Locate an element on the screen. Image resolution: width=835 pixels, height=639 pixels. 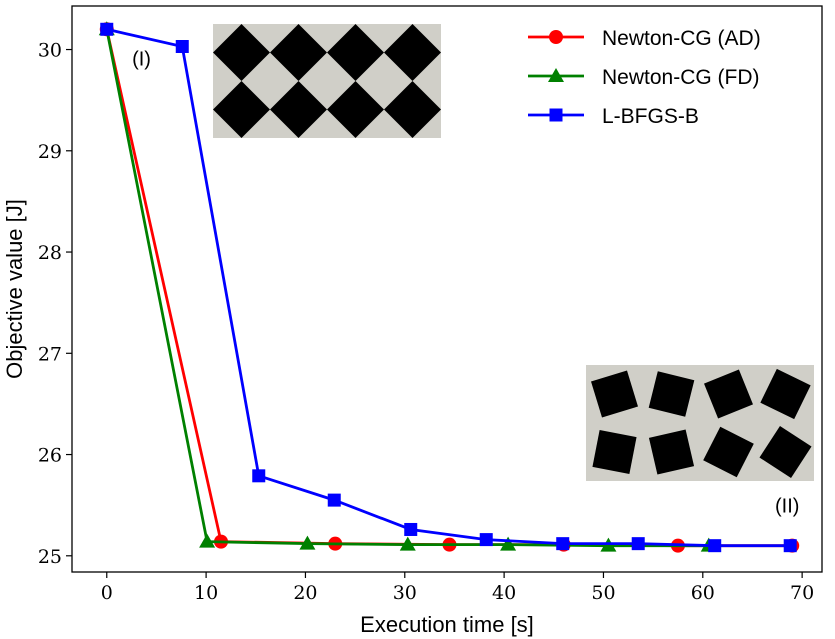
y-tick-label: 30 is located at coordinates (50, 51).